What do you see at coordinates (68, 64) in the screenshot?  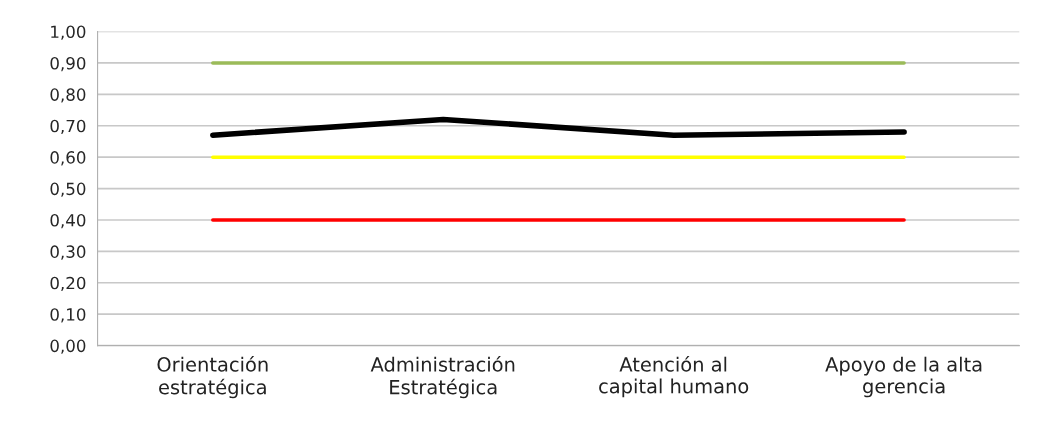 I see `y-tick-label: 0,90` at bounding box center [68, 64].